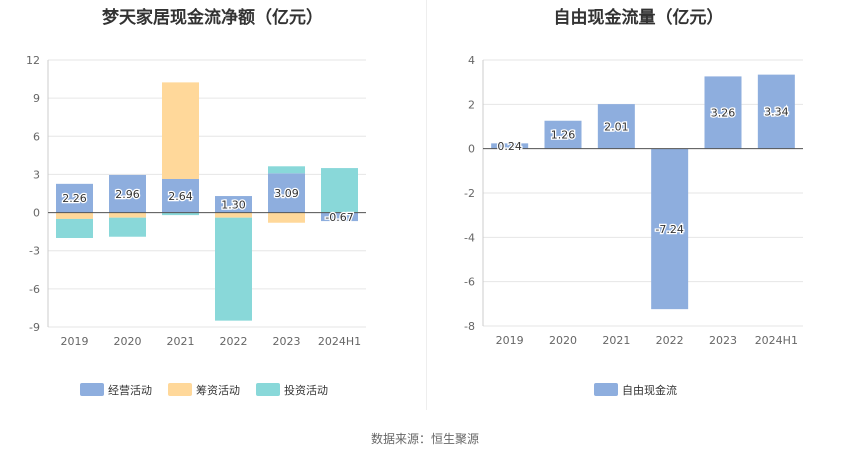  Describe the element at coordinates (606, 389) in the screenshot. I see `legend-swatch-free` at that location.